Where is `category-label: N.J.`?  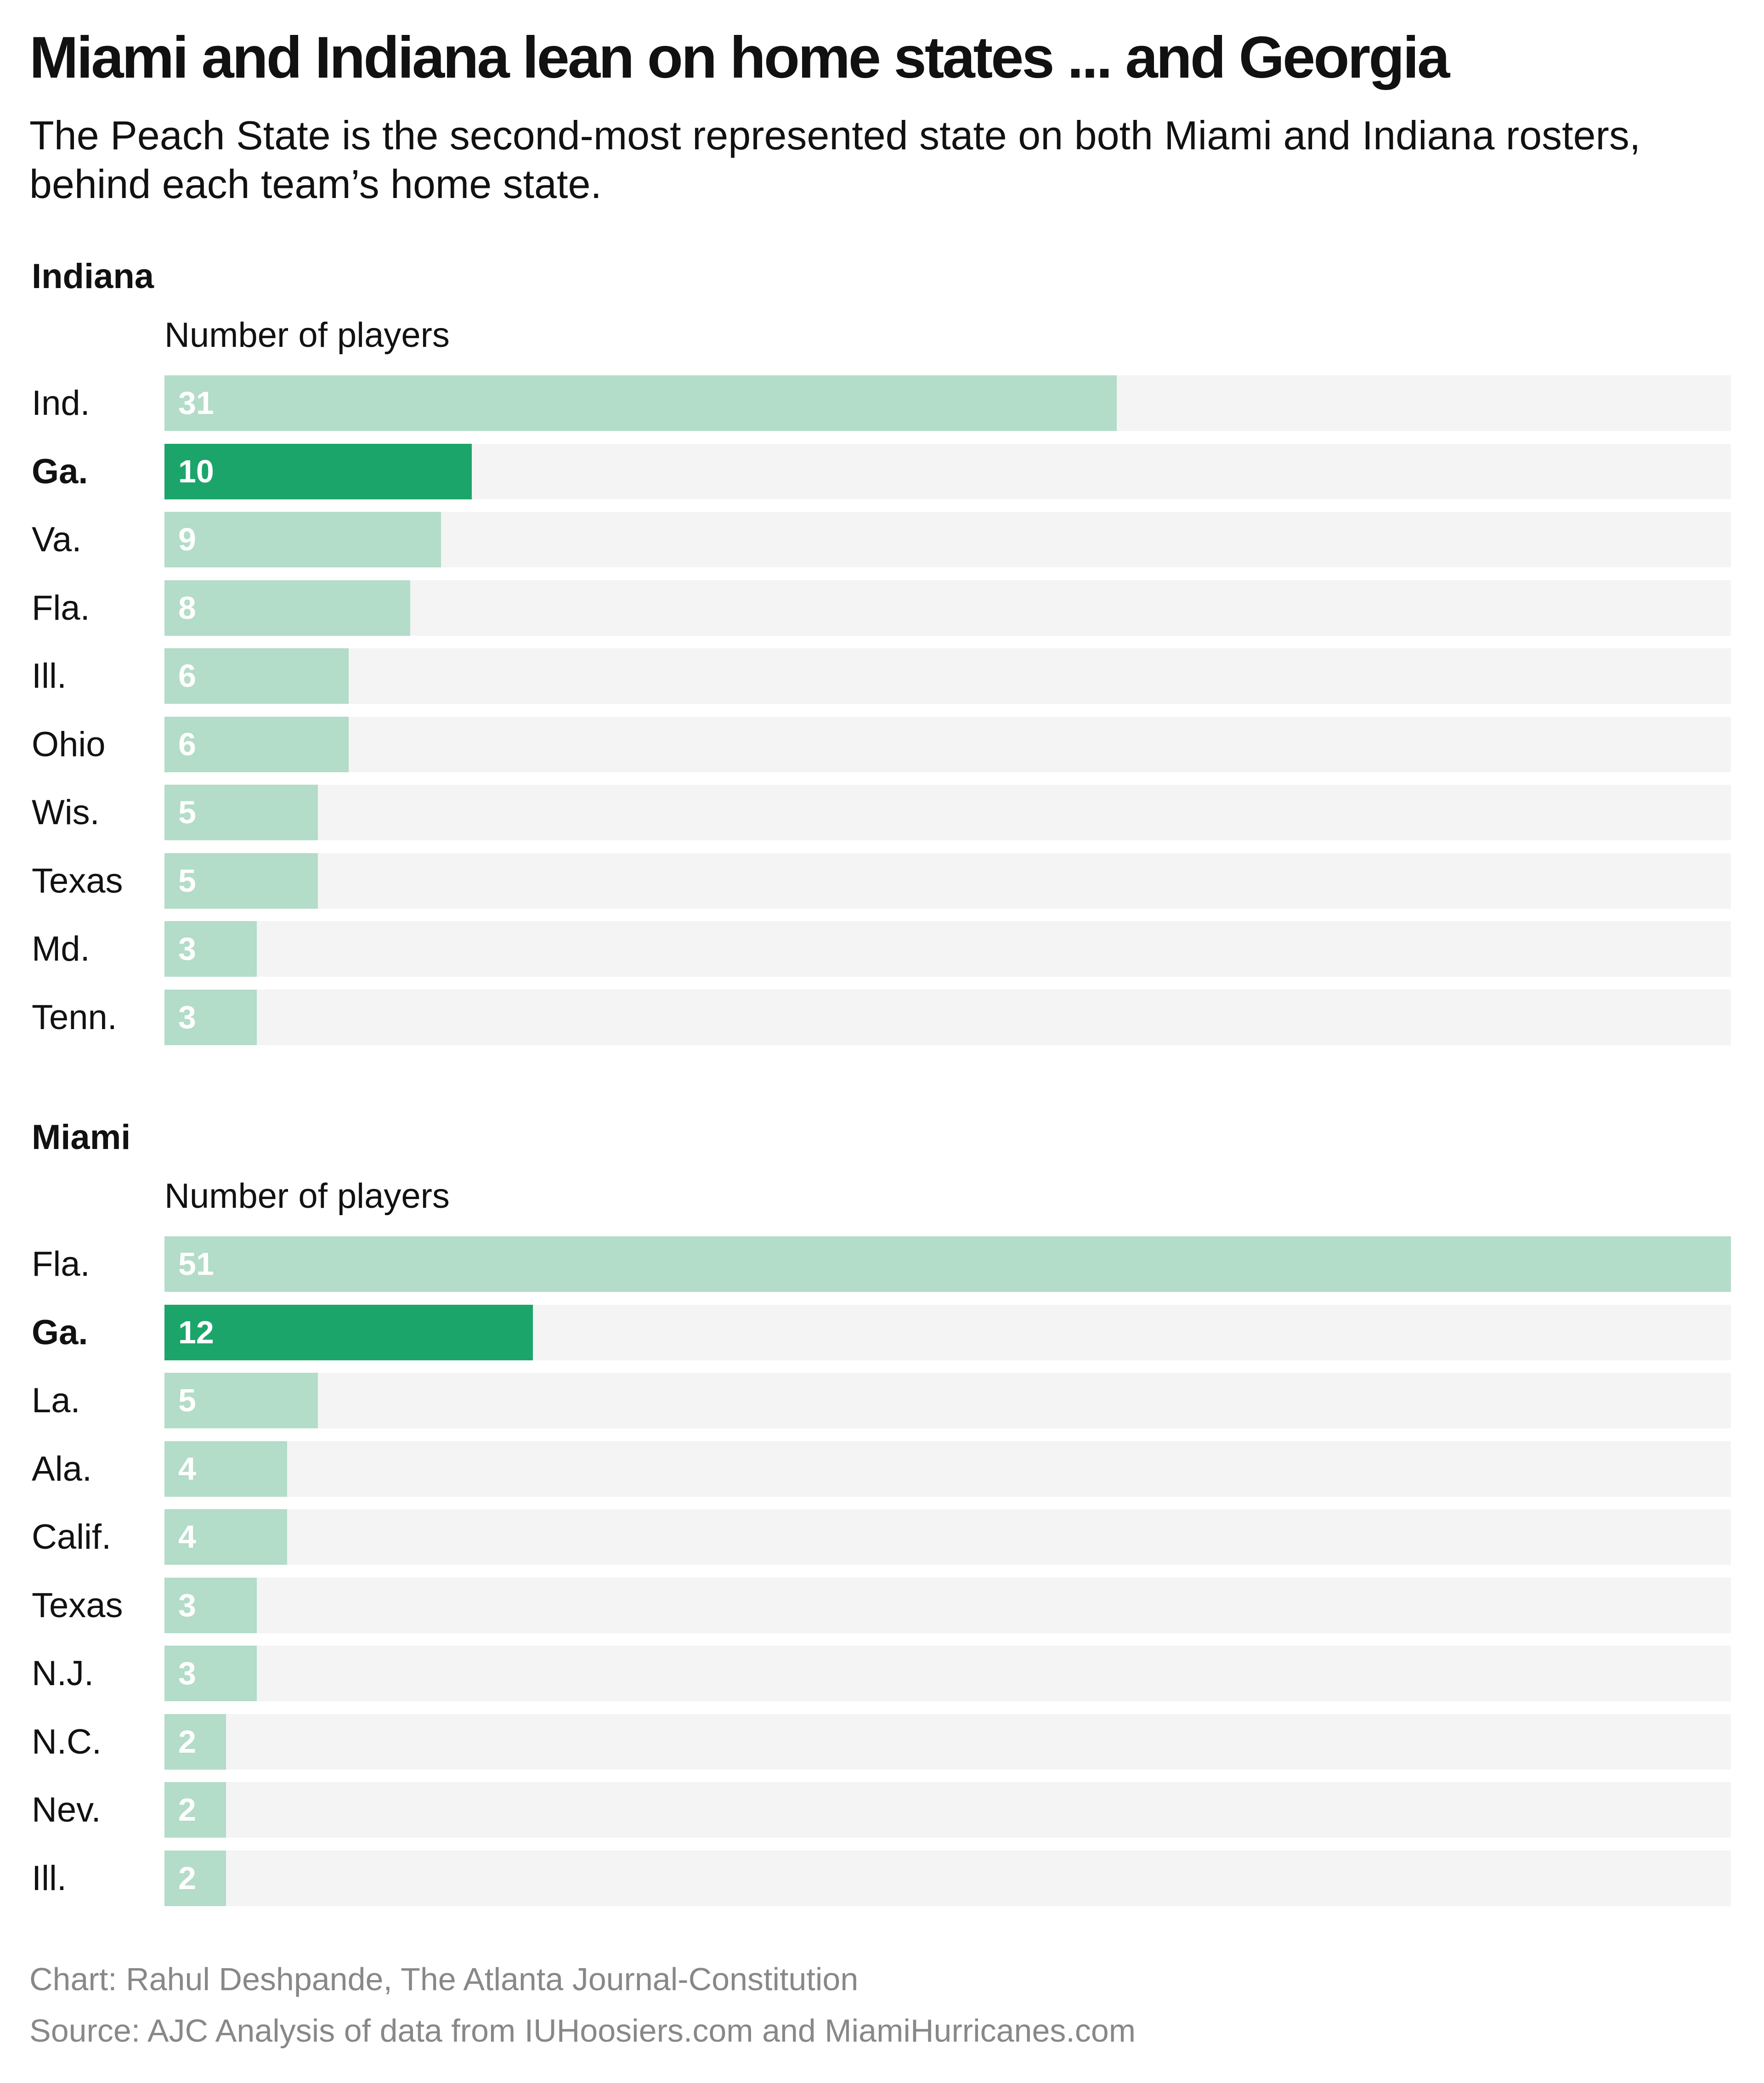 category-label: N.J. is located at coordinates (63, 1673).